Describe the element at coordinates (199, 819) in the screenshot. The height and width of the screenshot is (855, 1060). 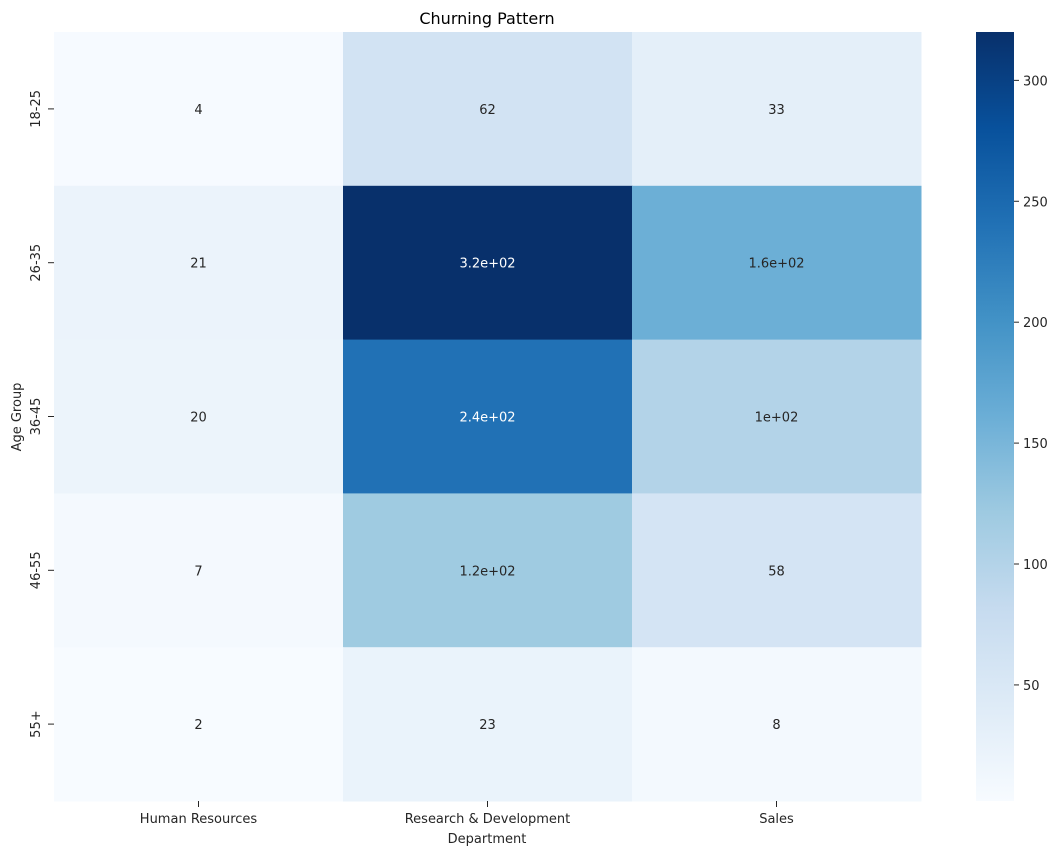
I see `x-tick-label-0: Human Resources` at that location.